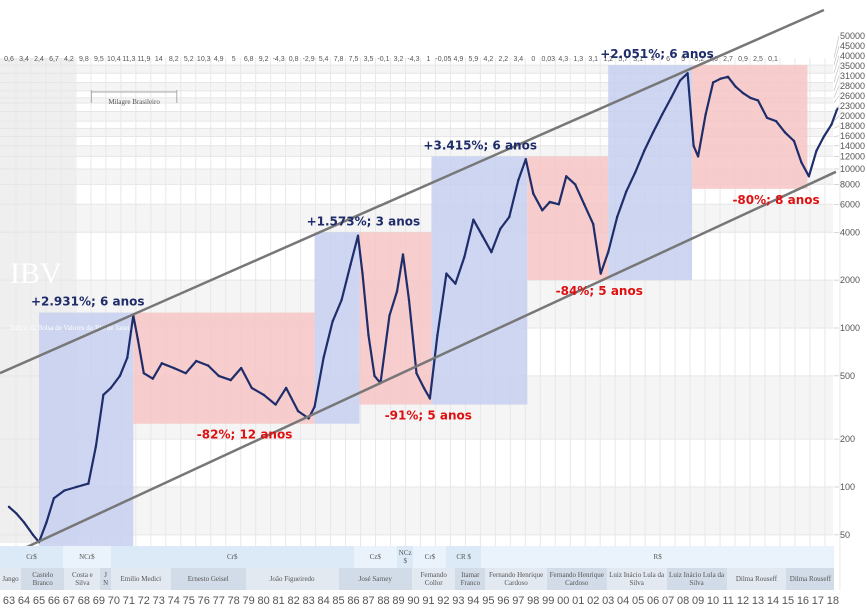 The width and height of the screenshot is (867, 609). Describe the element at coordinates (208, 579) in the screenshot. I see `president-cell: Ernesto Geisel` at that location.